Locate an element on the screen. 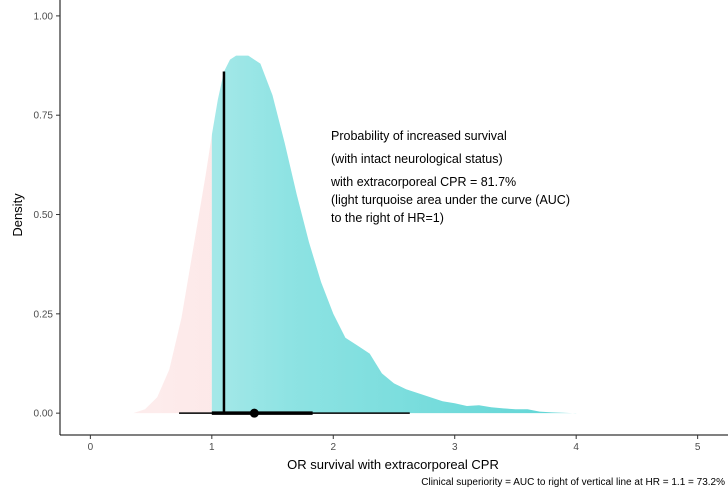  y-axis-title: Density is located at coordinates (17, 215).